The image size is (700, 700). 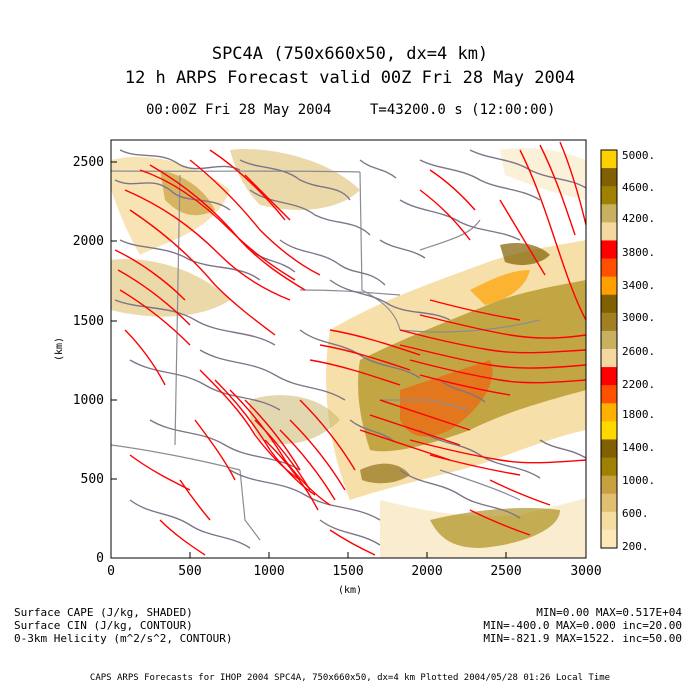 I want to click on y-tick-label: 500, so click(x=92, y=479).